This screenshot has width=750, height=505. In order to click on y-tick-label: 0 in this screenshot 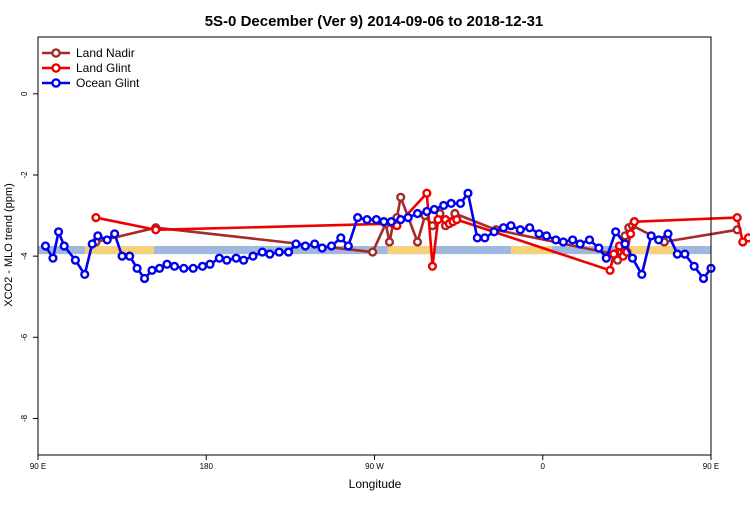, I will do `click(24, 93)`.